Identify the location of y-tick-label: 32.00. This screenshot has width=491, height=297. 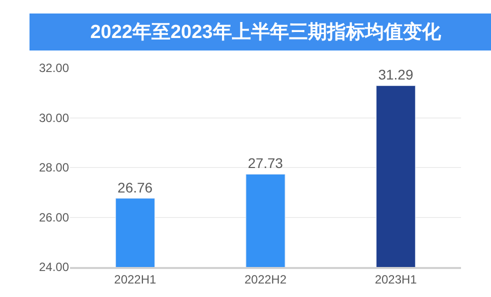
(54, 68).